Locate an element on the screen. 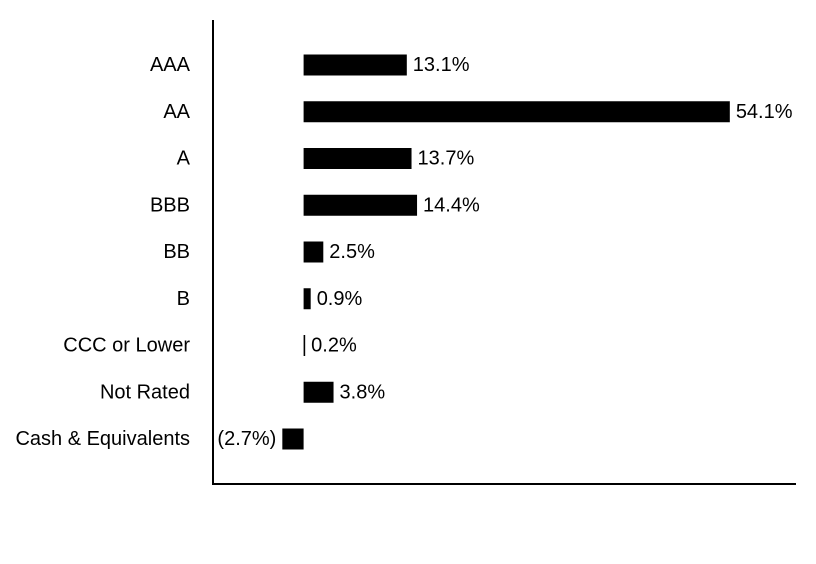 This screenshot has height=564, width=816. category-label-not-rated: Not Rated is located at coordinates (145, 392).